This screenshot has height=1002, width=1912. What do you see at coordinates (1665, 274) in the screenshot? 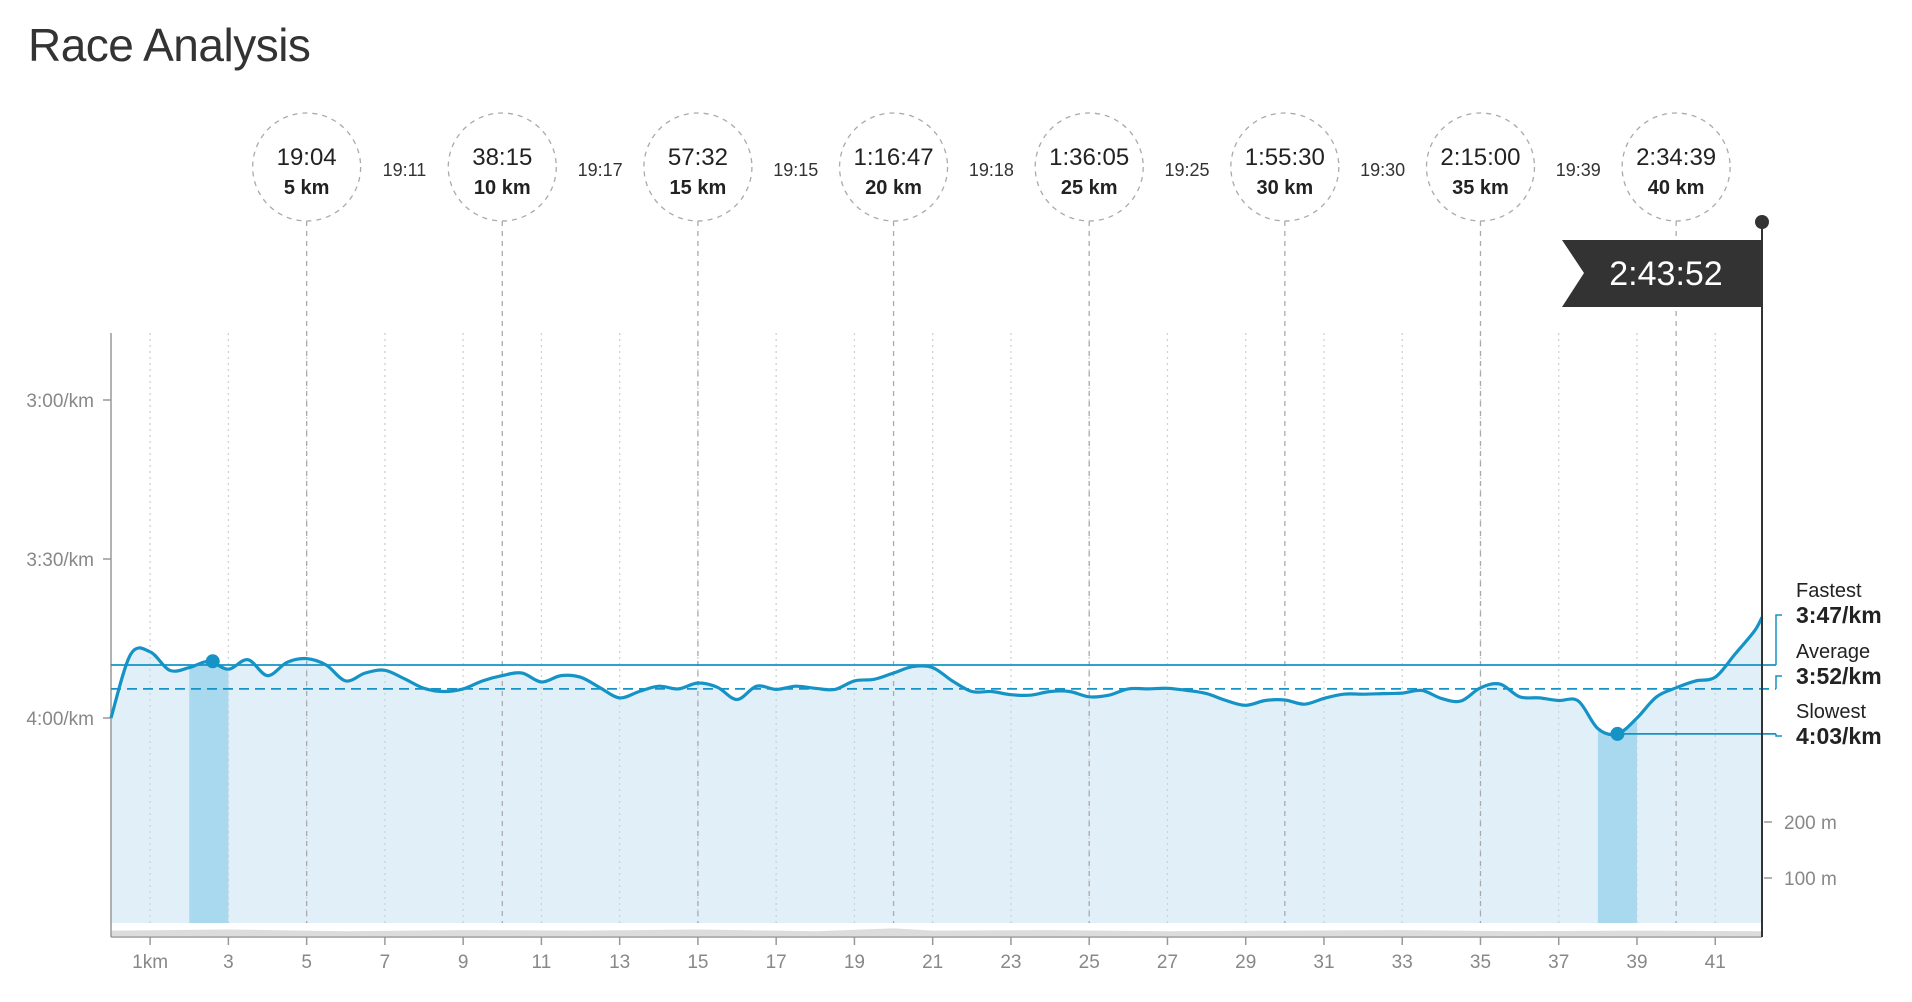
I see `finish-time: 2:43:52` at bounding box center [1665, 274].